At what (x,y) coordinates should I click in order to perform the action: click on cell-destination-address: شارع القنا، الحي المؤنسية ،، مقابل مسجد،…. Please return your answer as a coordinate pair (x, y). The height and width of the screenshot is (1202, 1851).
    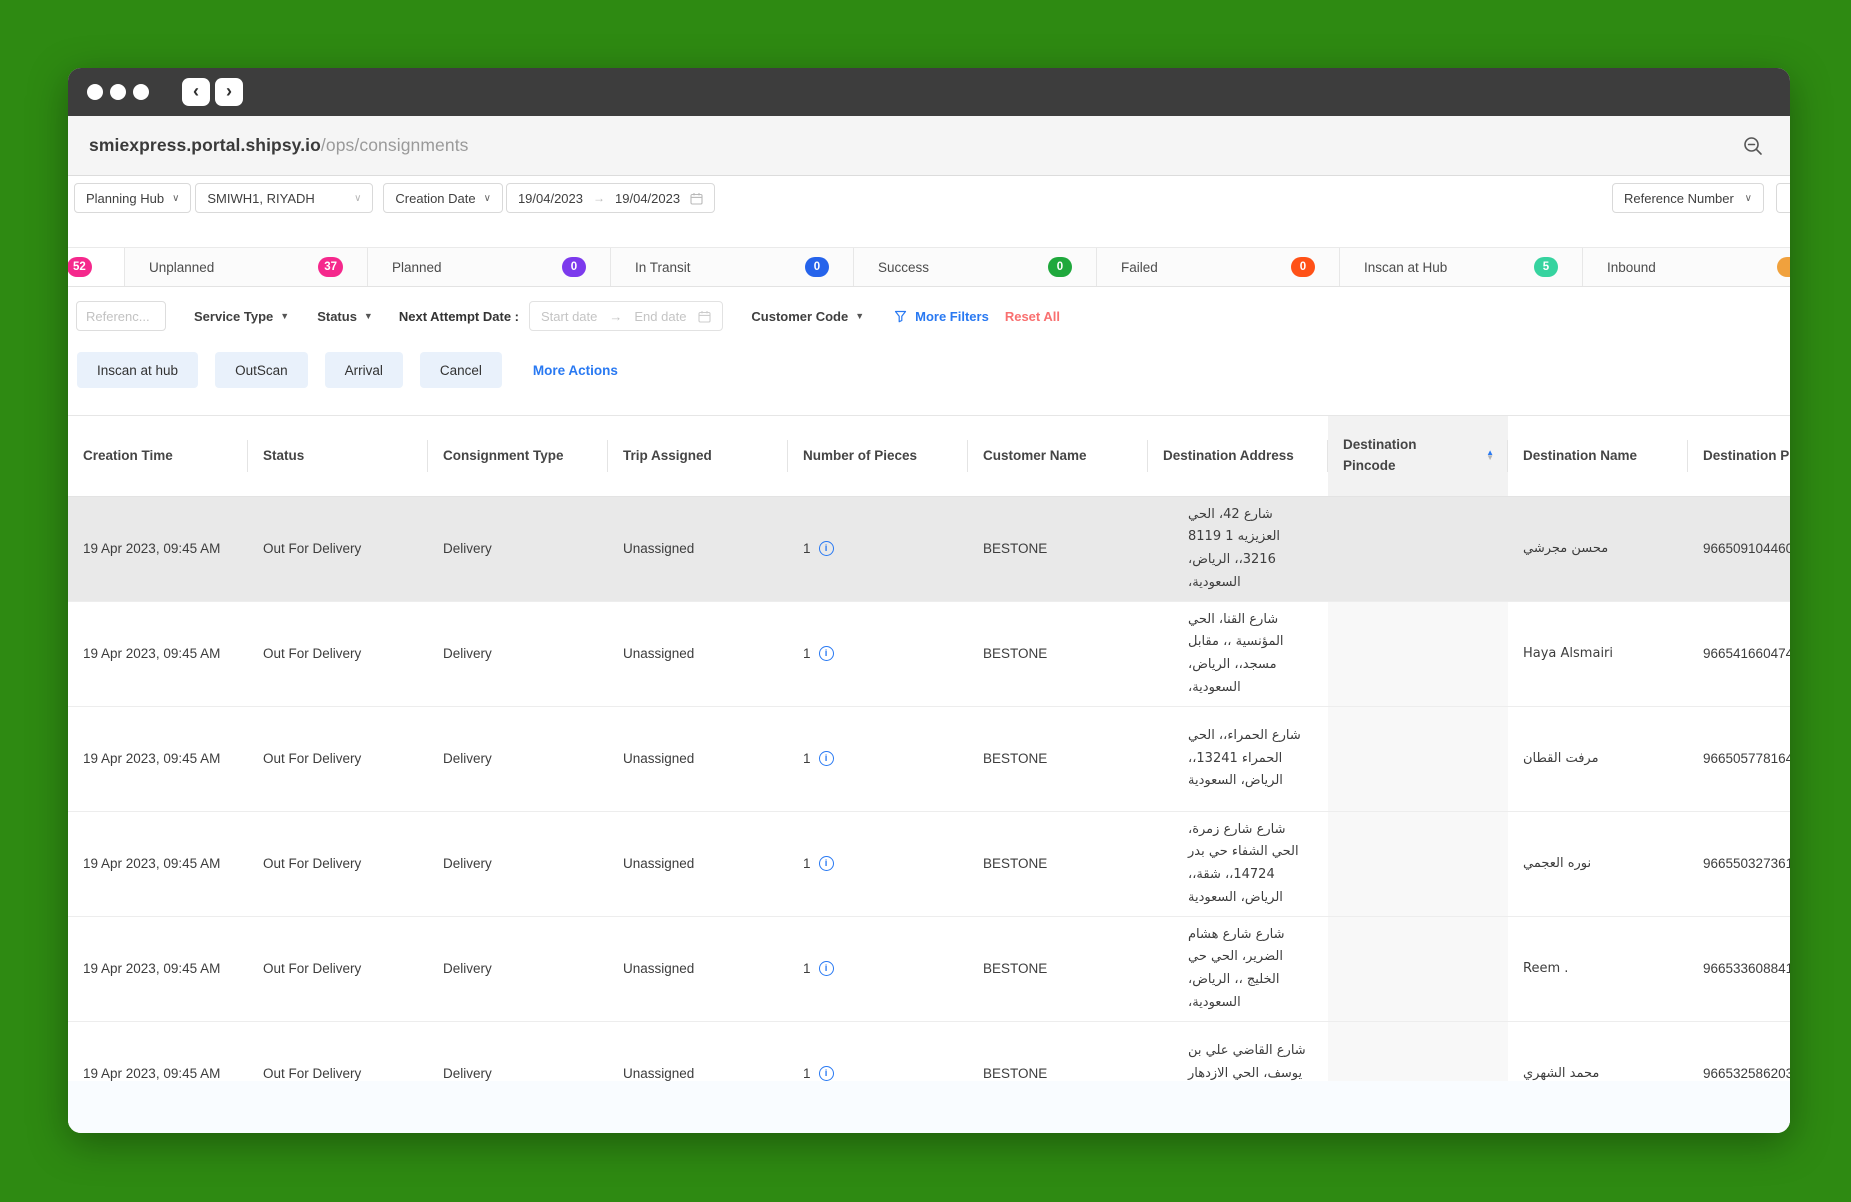
    Looking at the image, I should click on (1236, 653).